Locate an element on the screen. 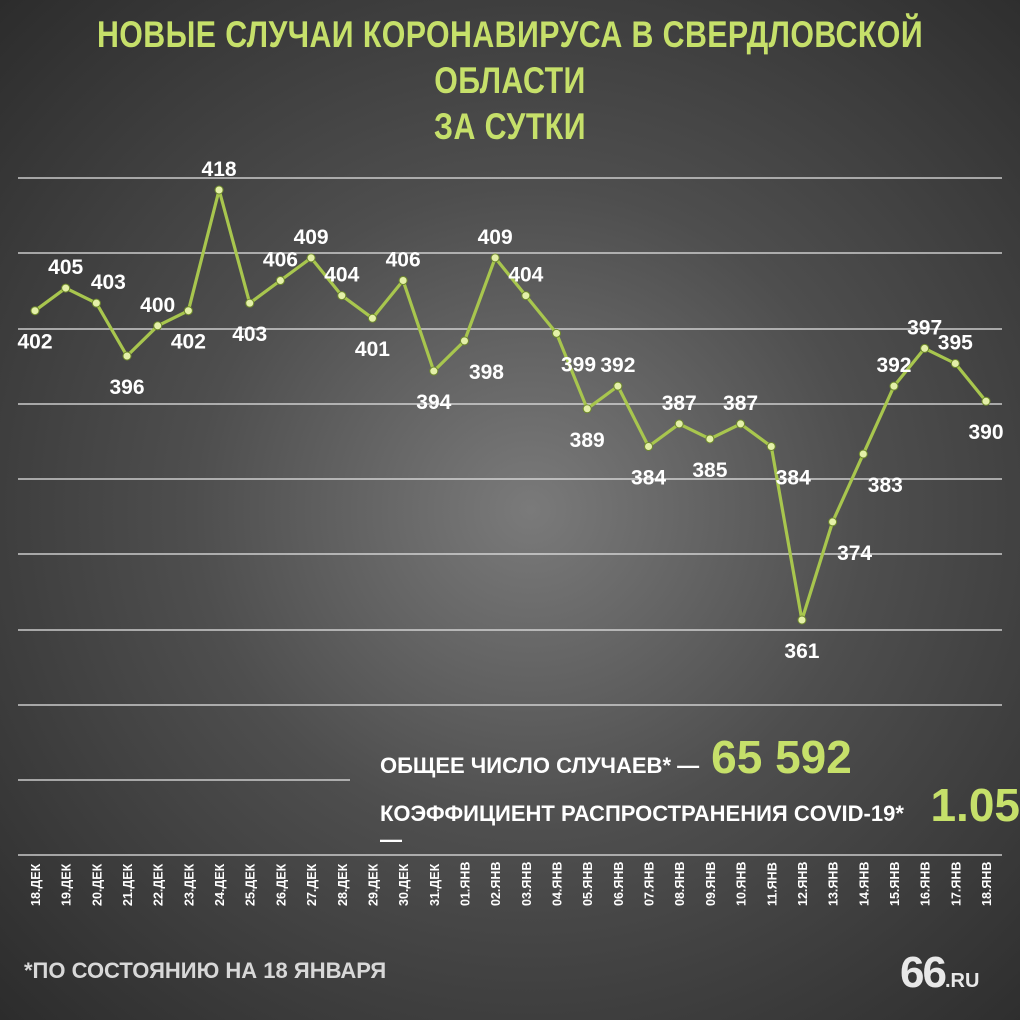 The width and height of the screenshot is (1020, 1020). x-tick-label: 25.ДЕК is located at coordinates (251, 884).